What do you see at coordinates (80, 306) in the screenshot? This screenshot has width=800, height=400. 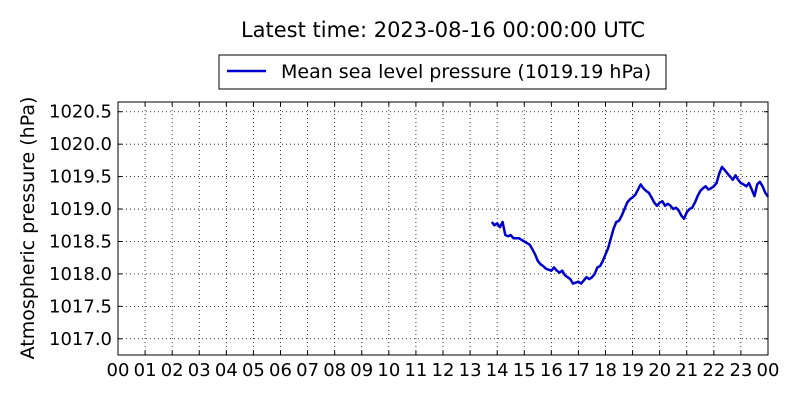 I see `y-tick-label: 1017.5` at bounding box center [80, 306].